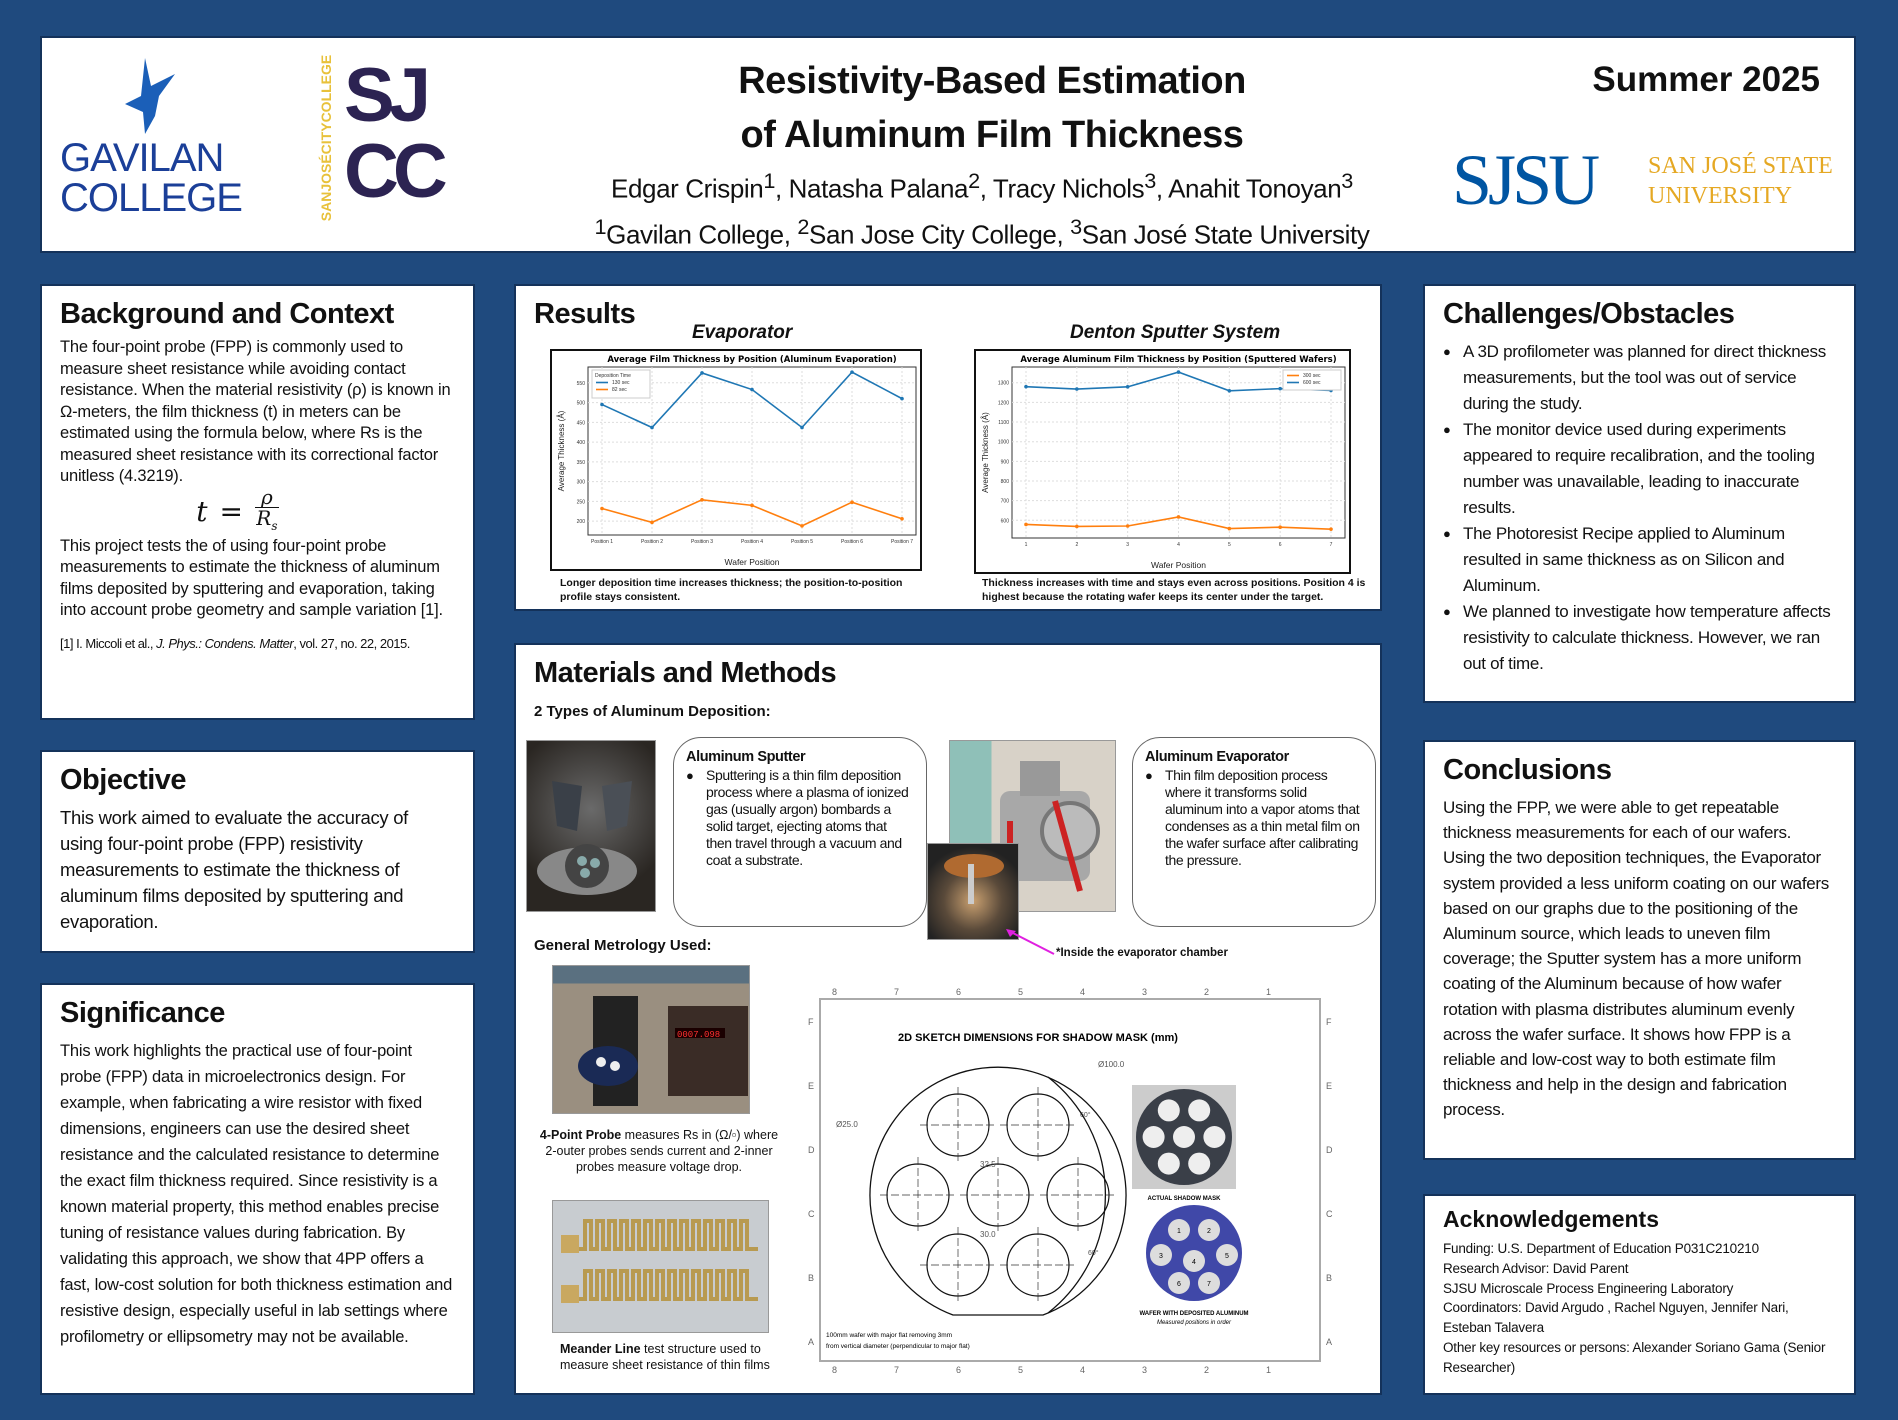 Image resolution: width=1898 pixels, height=1420 pixels. Describe the element at coordinates (974, 180) in the screenshot. I see `author-sup: 2` at that location.